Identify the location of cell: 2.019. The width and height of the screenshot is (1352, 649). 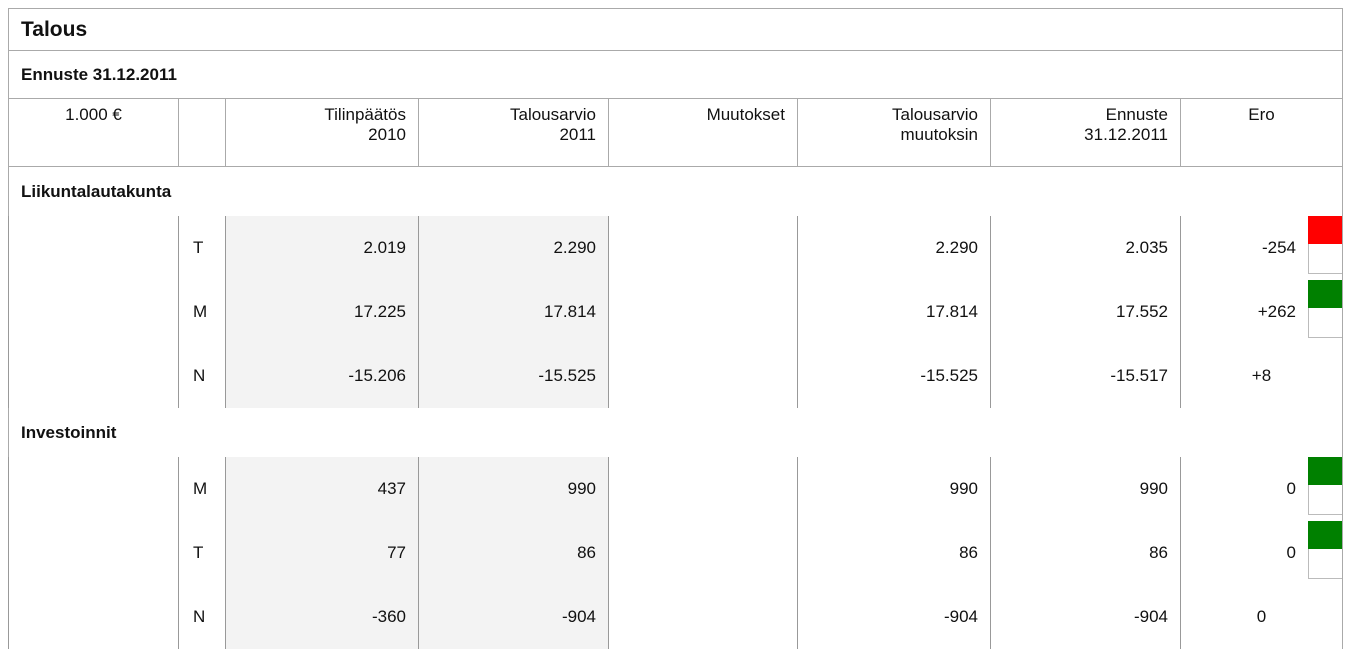
(322, 248).